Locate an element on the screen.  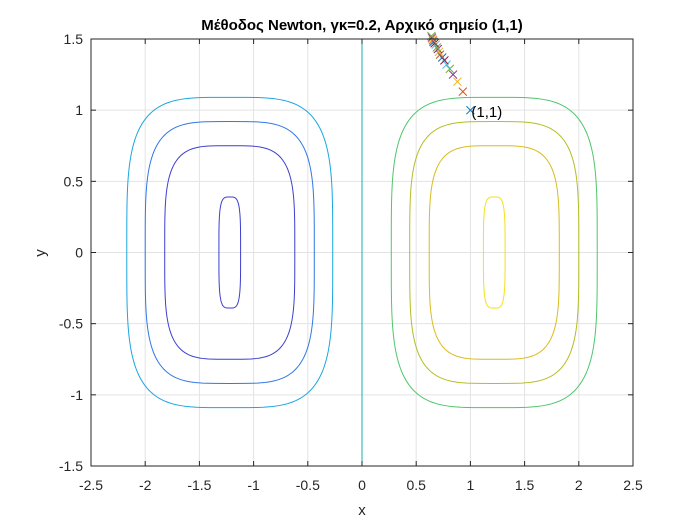
newton-iterates is located at coordinates (451, 73).